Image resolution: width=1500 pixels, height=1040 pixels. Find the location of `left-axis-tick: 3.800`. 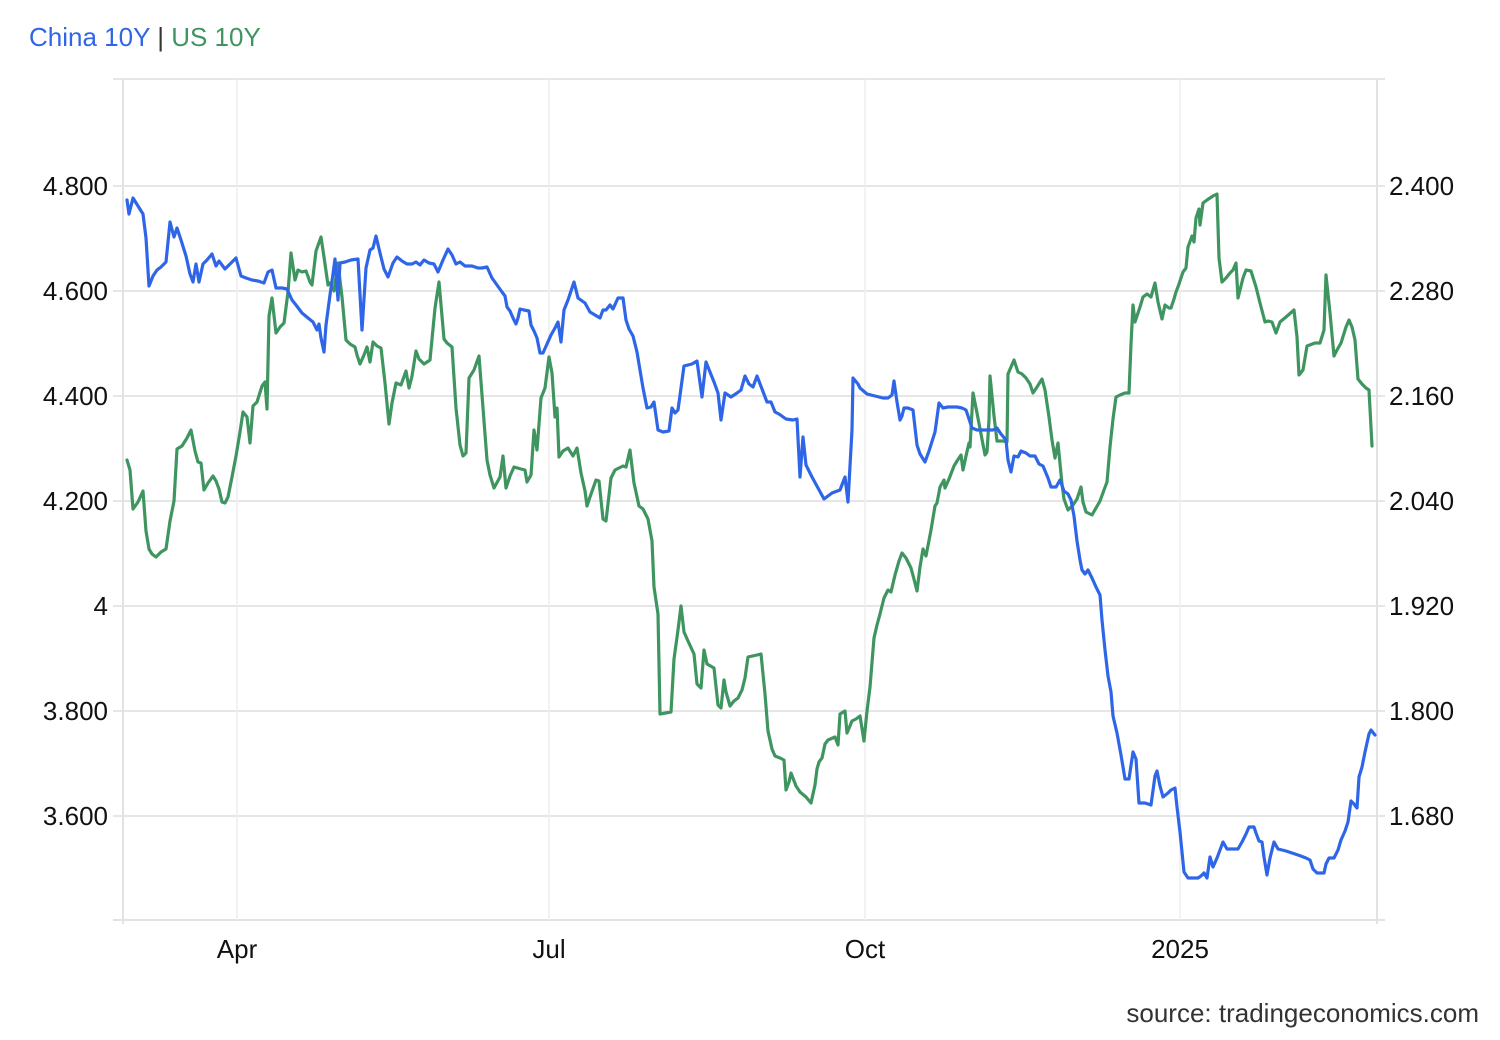

left-axis-tick: 3.800 is located at coordinates (75, 711).